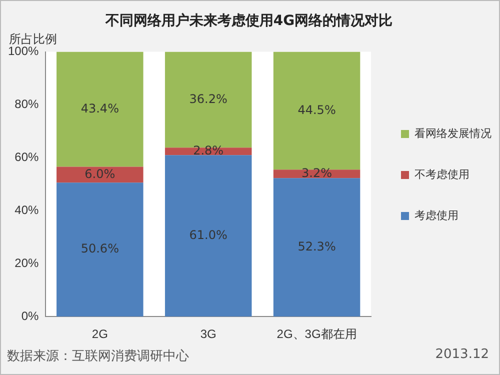  I want to click on data-label: 6.0%, so click(100, 173).